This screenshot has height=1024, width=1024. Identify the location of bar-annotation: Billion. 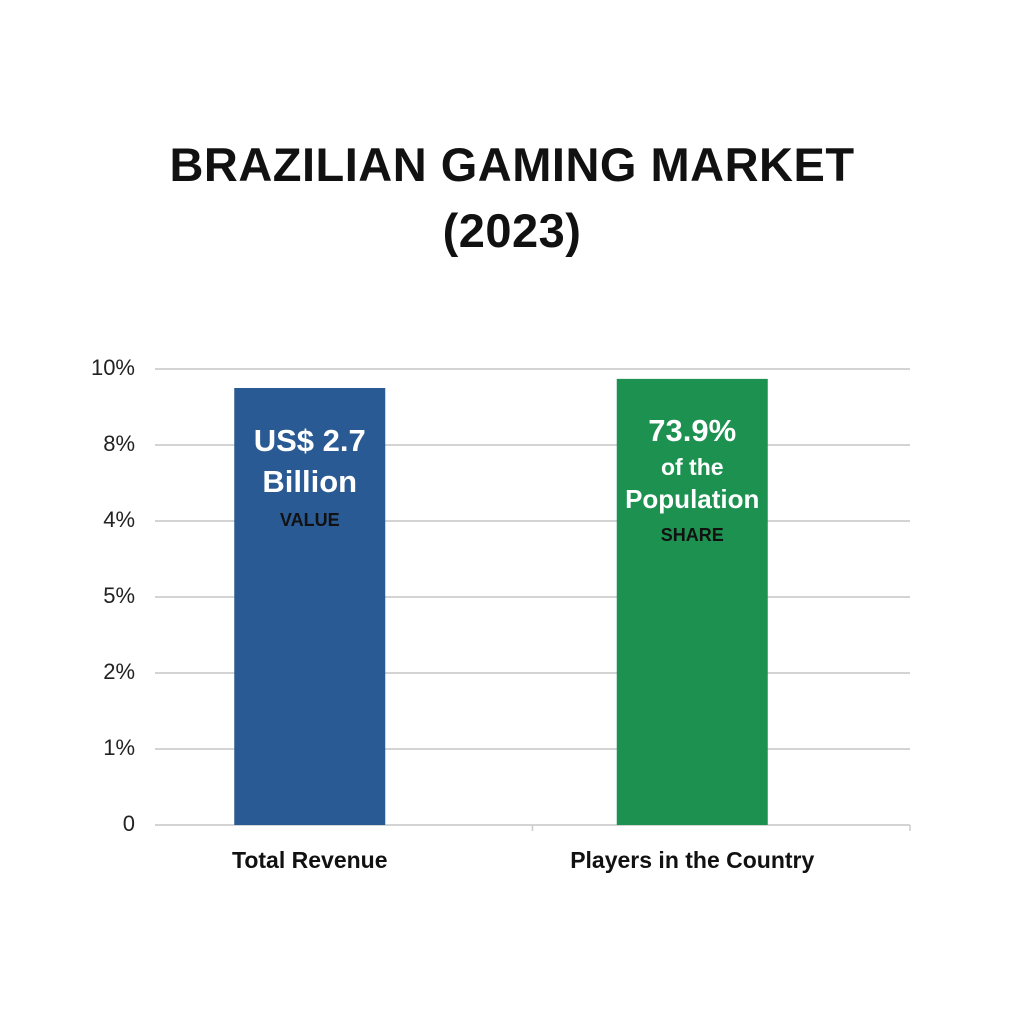
(309, 481).